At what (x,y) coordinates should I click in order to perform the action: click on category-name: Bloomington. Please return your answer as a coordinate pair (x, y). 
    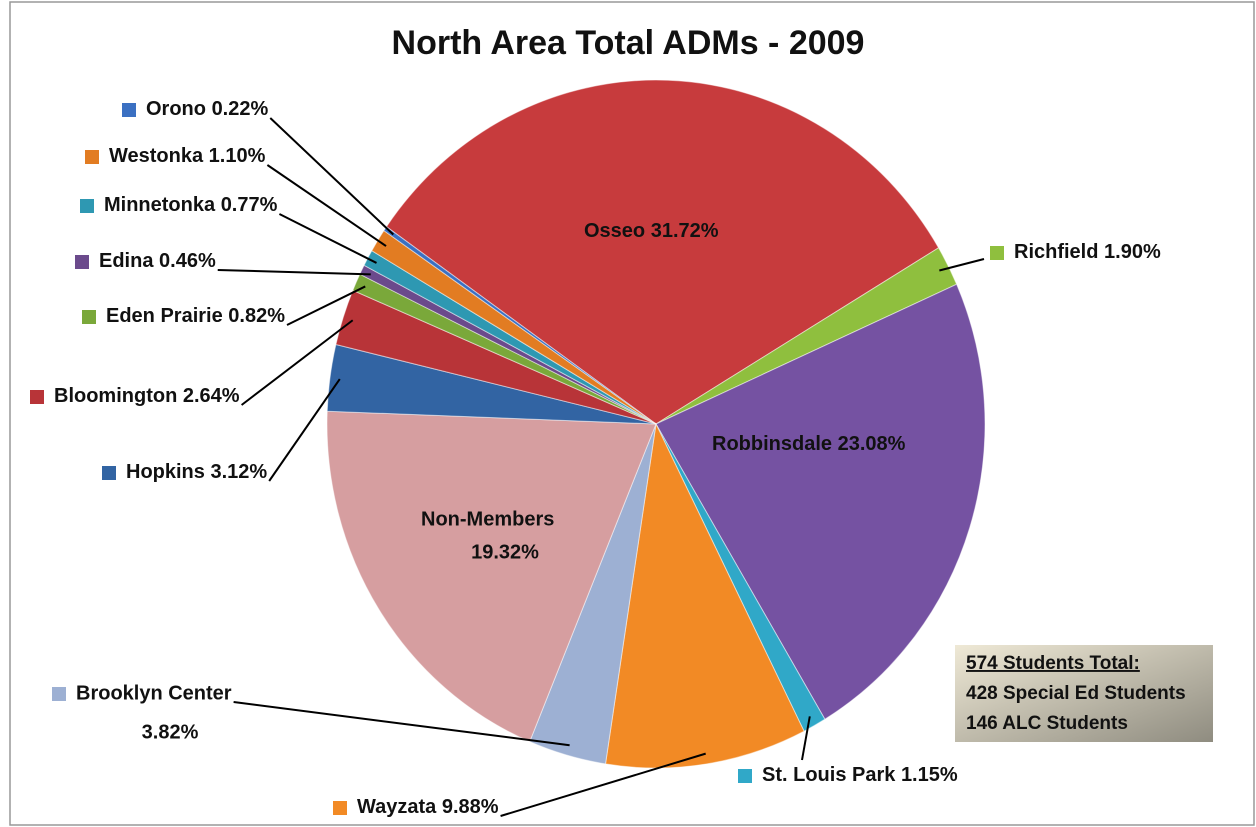
    Looking at the image, I should click on (115, 396).